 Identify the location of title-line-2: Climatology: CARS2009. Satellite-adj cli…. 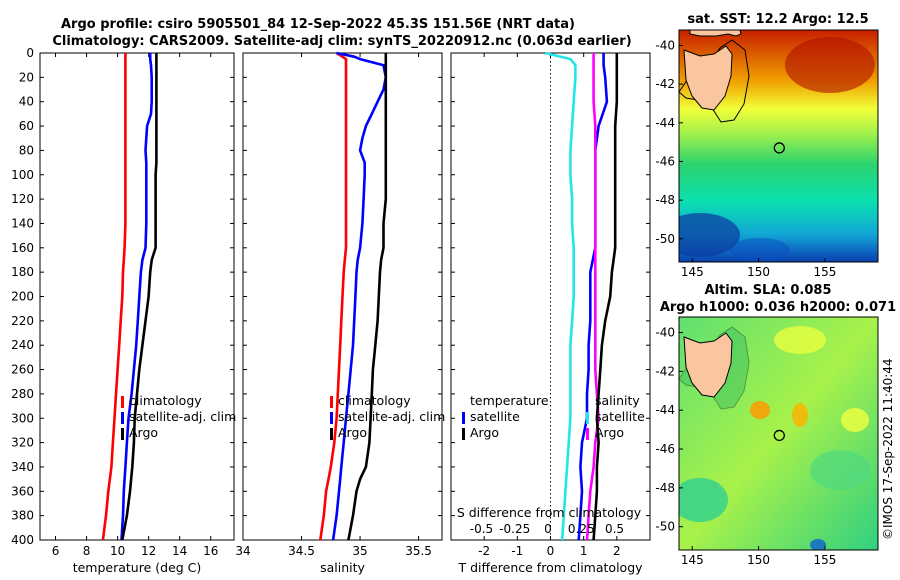
(341, 41).